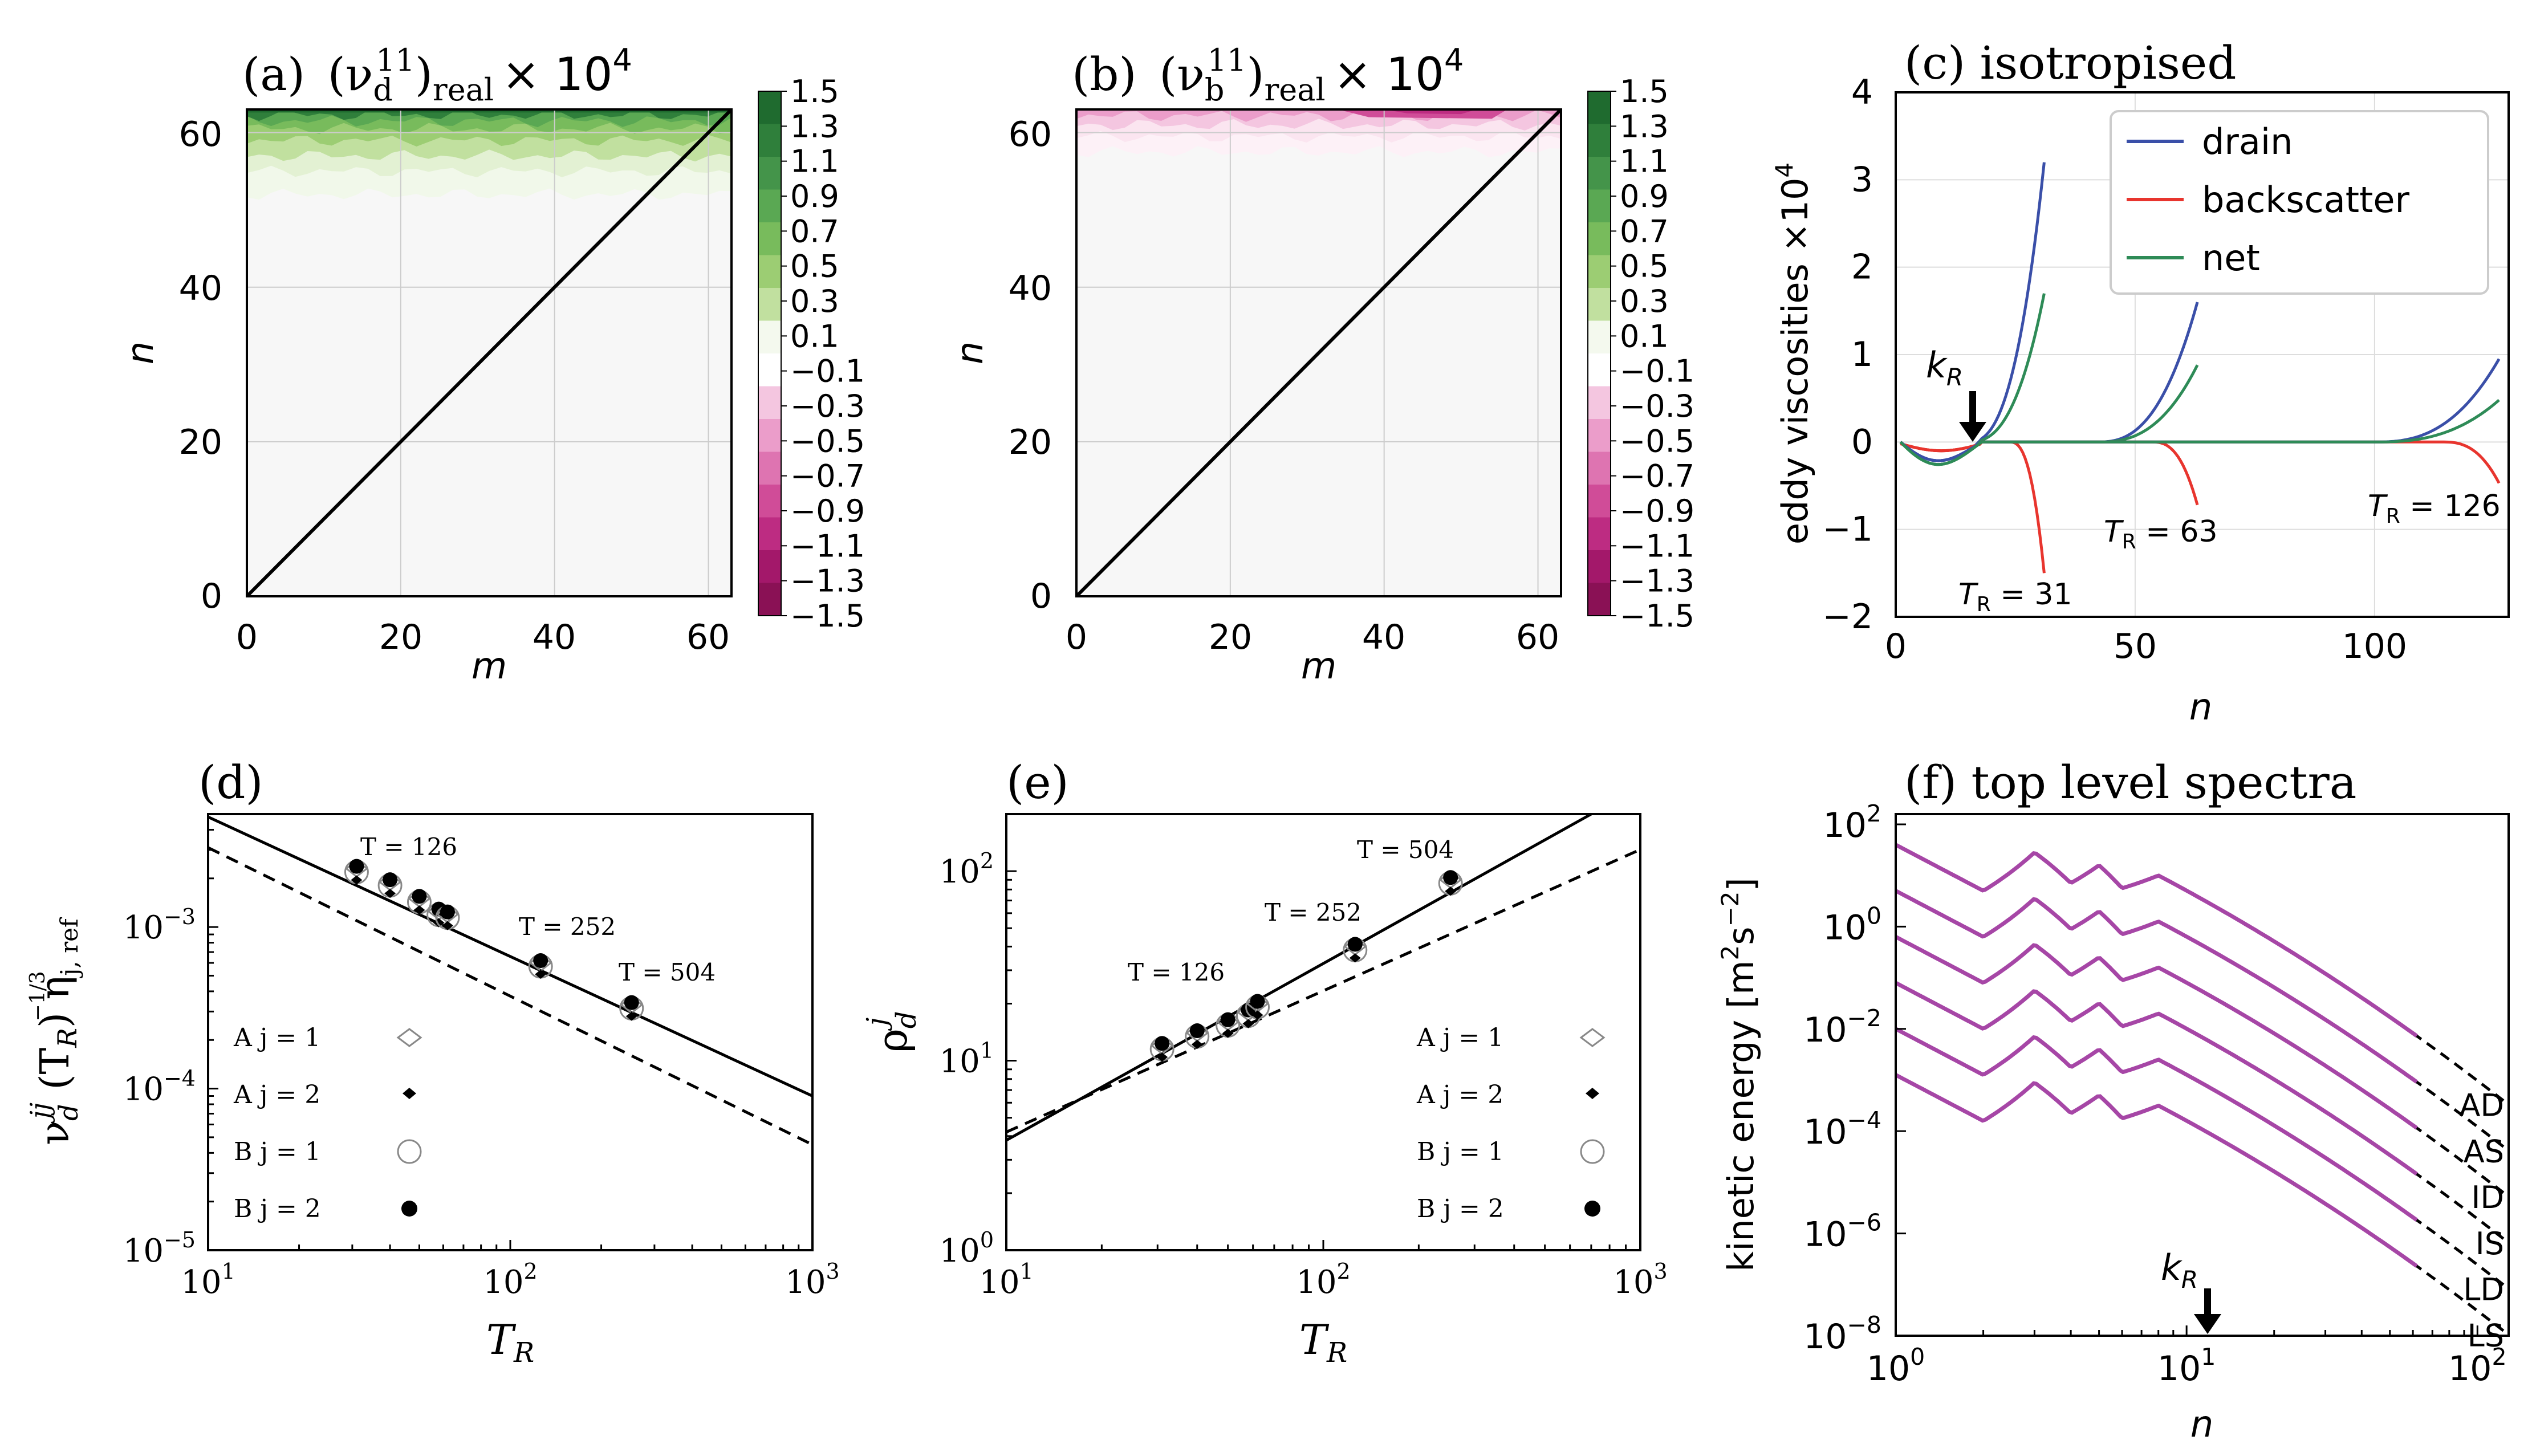 This screenshot has height=1456, width=2532. Describe the element at coordinates (1644, 162) in the screenshot. I see `colorbar-tick-label: 1.1` at that location.